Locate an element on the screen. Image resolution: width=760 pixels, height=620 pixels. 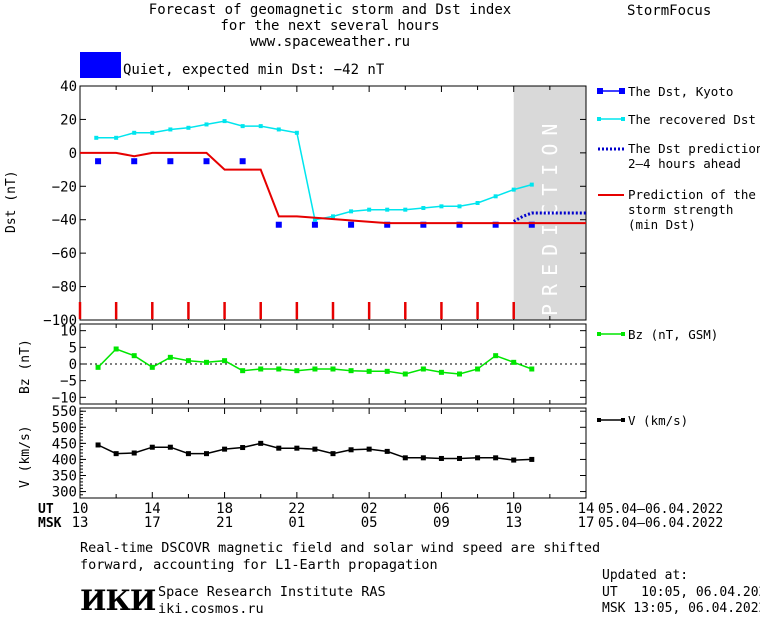
ut-label: UT is located at coordinates (46, 509).